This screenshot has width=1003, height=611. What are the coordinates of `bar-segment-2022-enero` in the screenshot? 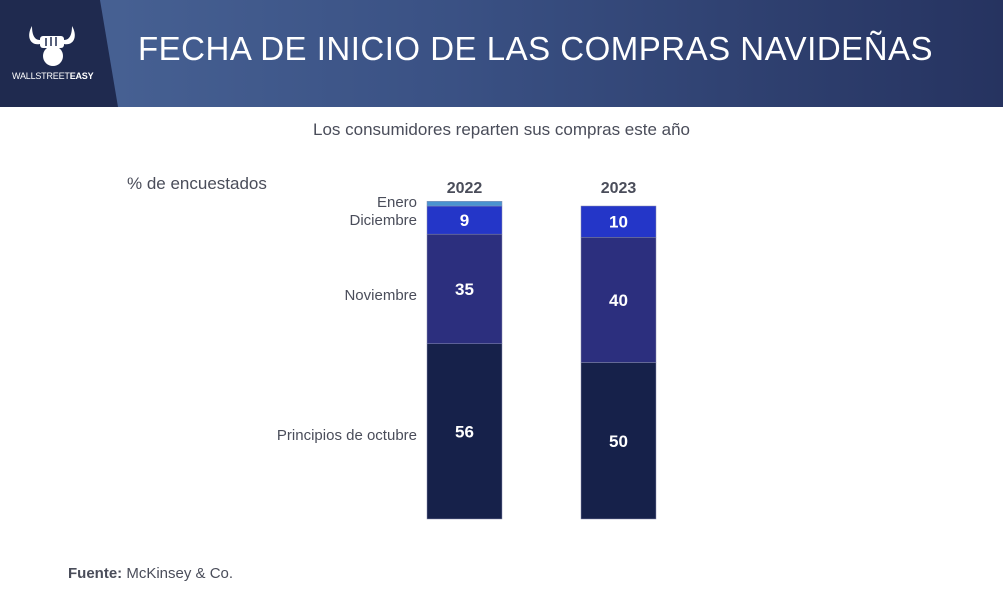 It's located at (464, 204).